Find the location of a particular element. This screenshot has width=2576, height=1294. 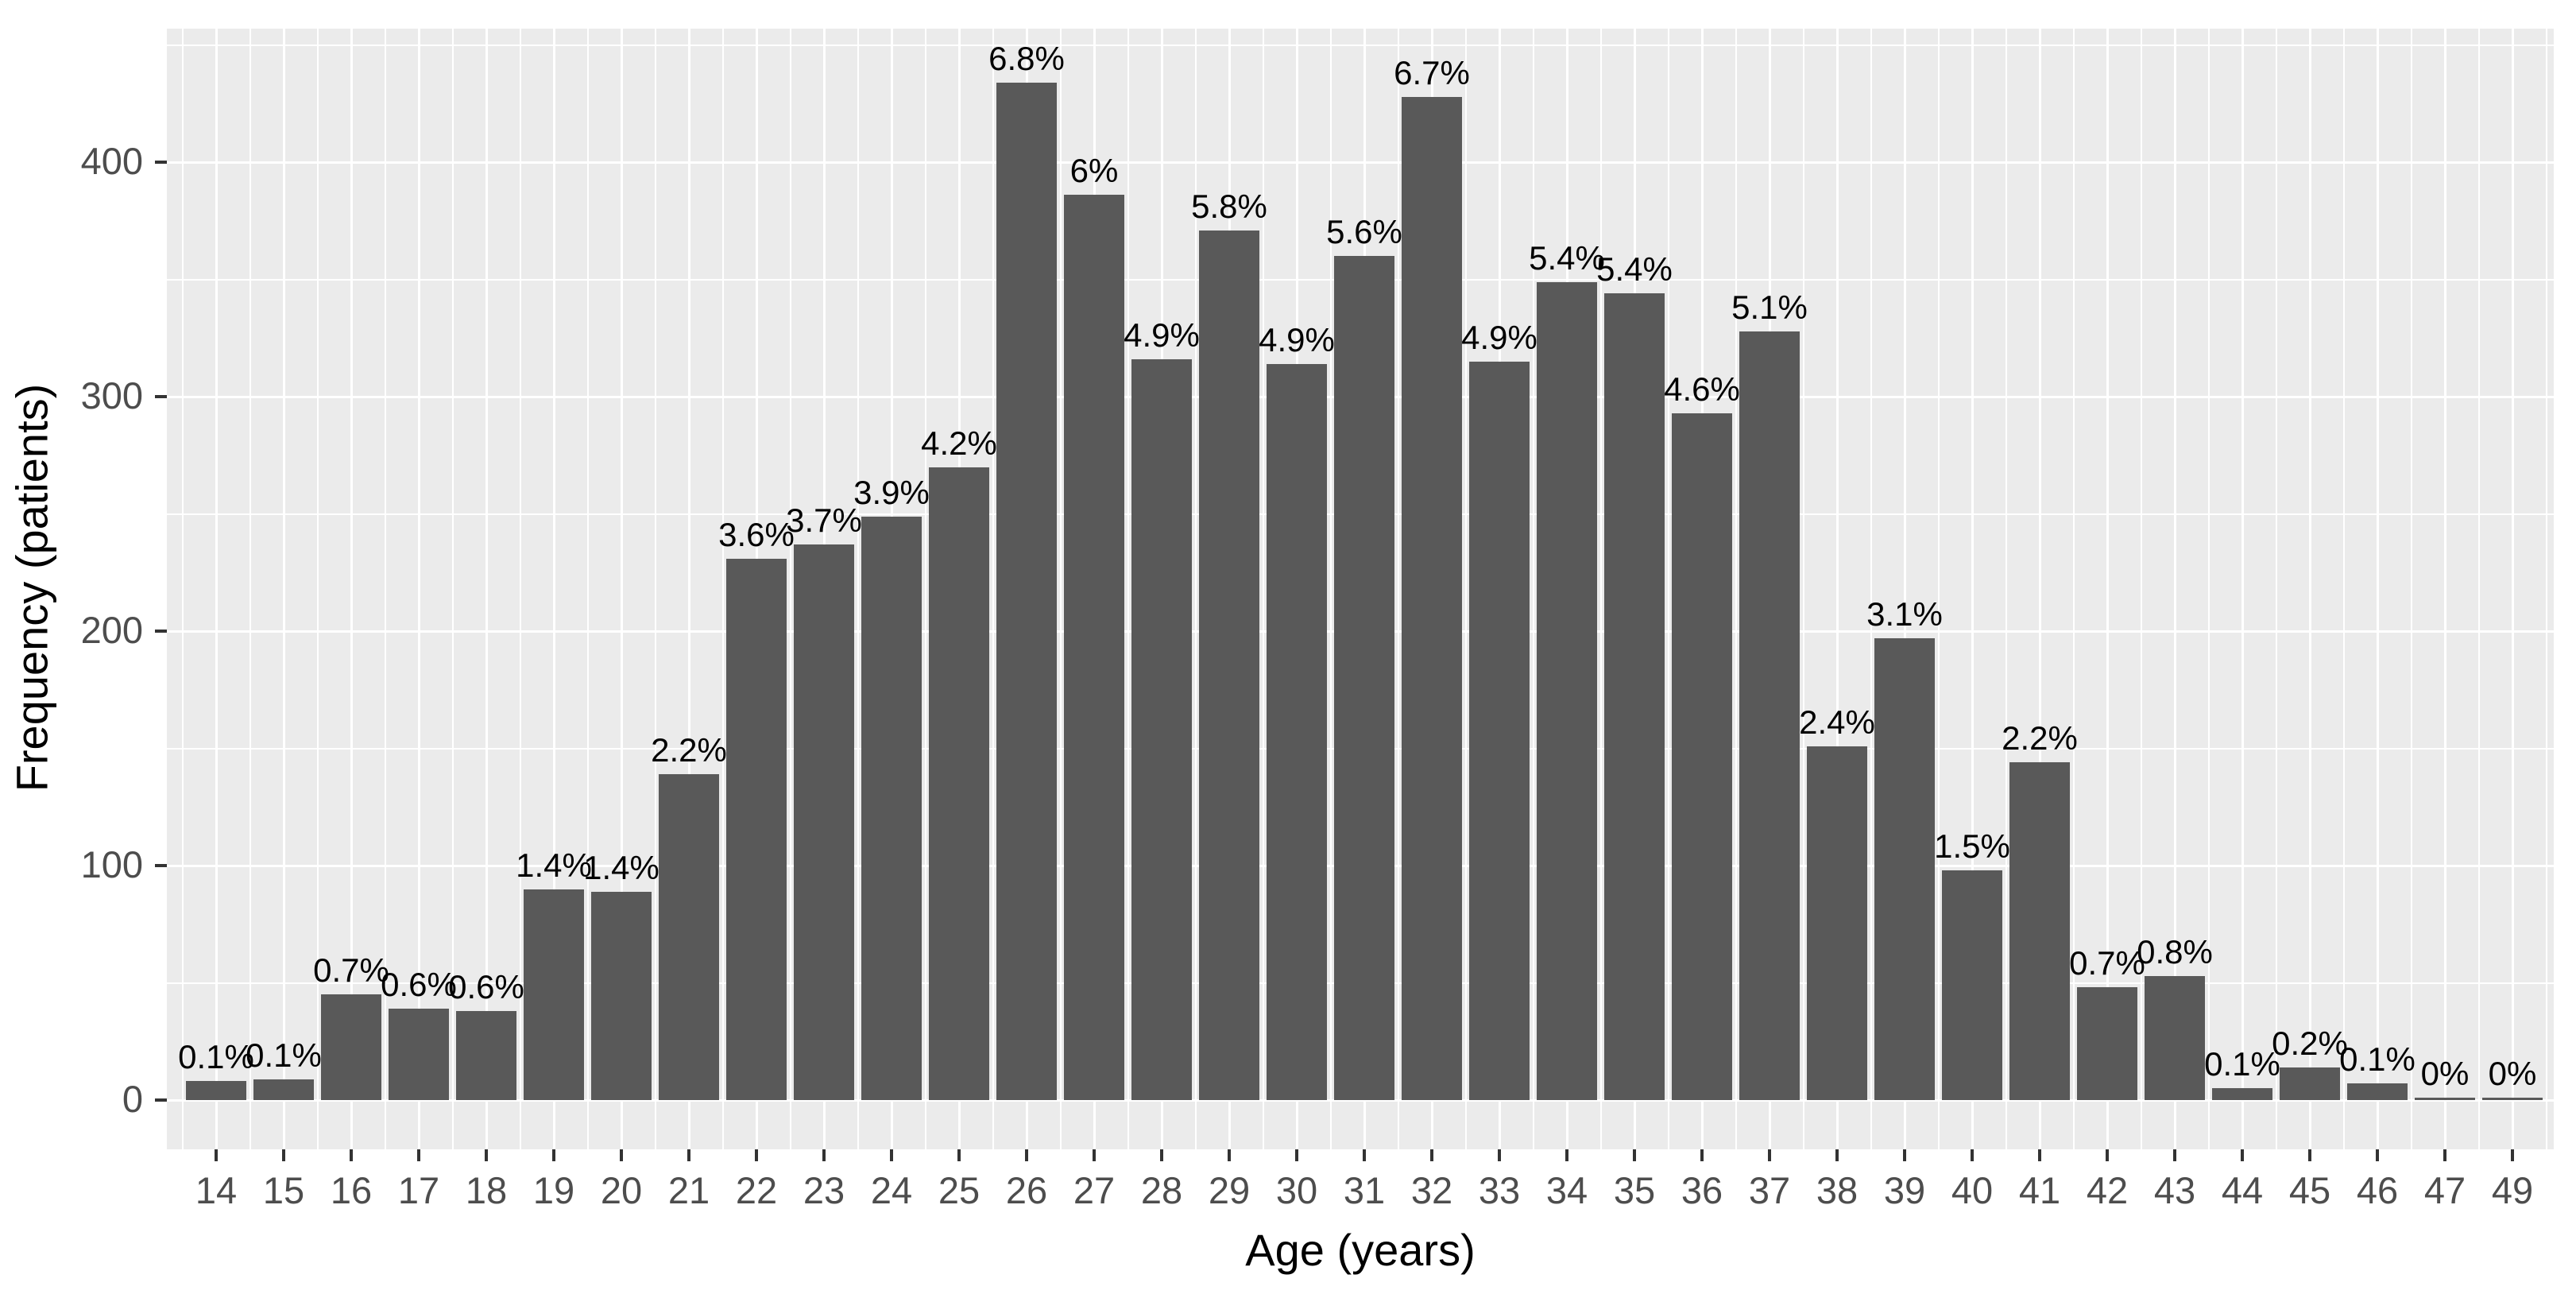

bar-percent-label: 0.7% is located at coordinates (351, 970).